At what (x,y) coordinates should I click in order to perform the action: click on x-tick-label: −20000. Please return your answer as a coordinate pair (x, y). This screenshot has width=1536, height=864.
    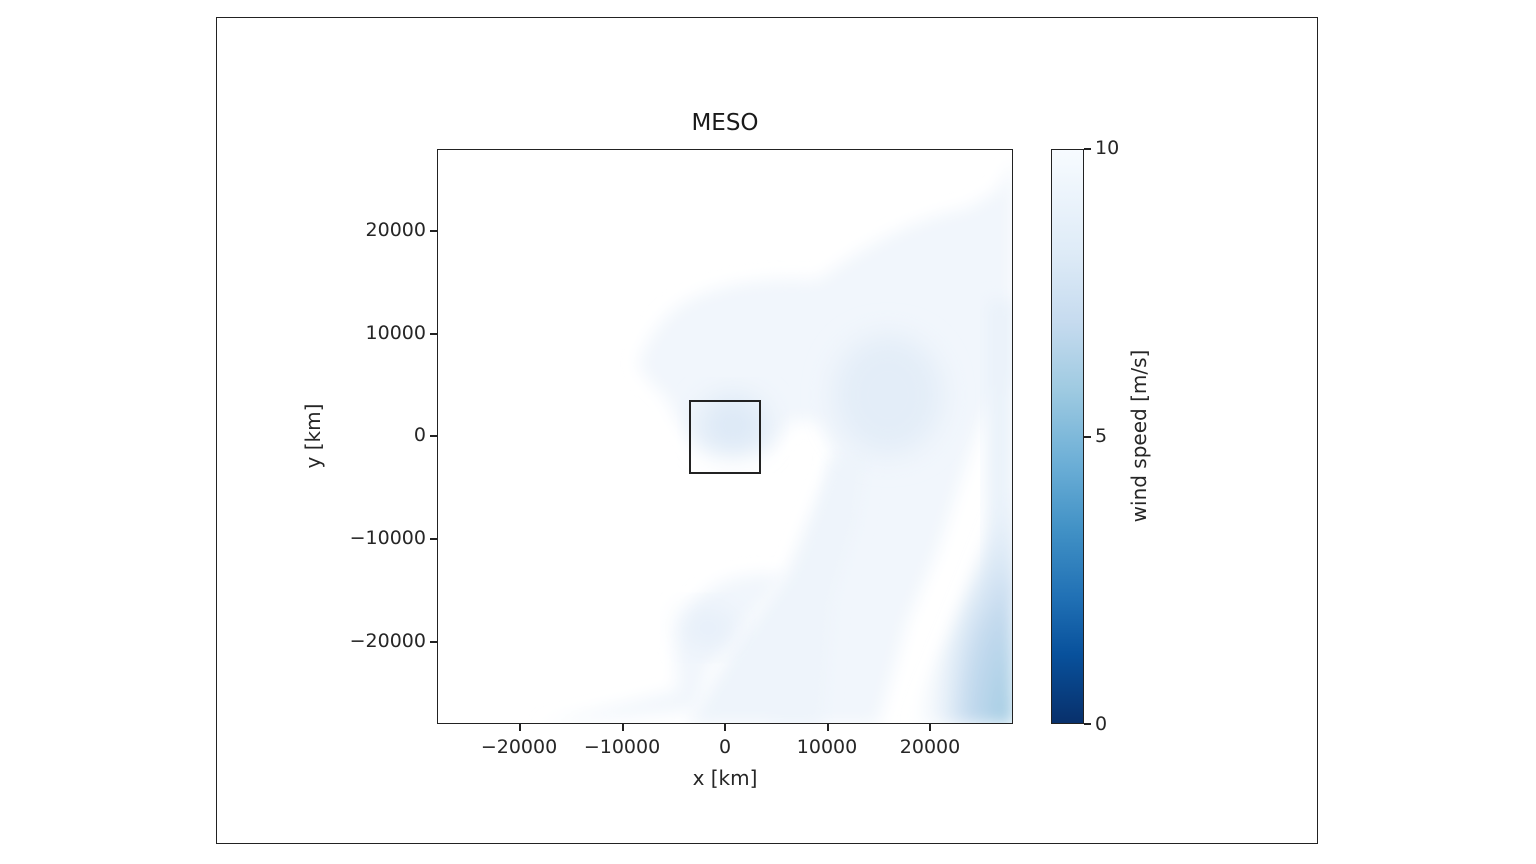
    Looking at the image, I should click on (519, 747).